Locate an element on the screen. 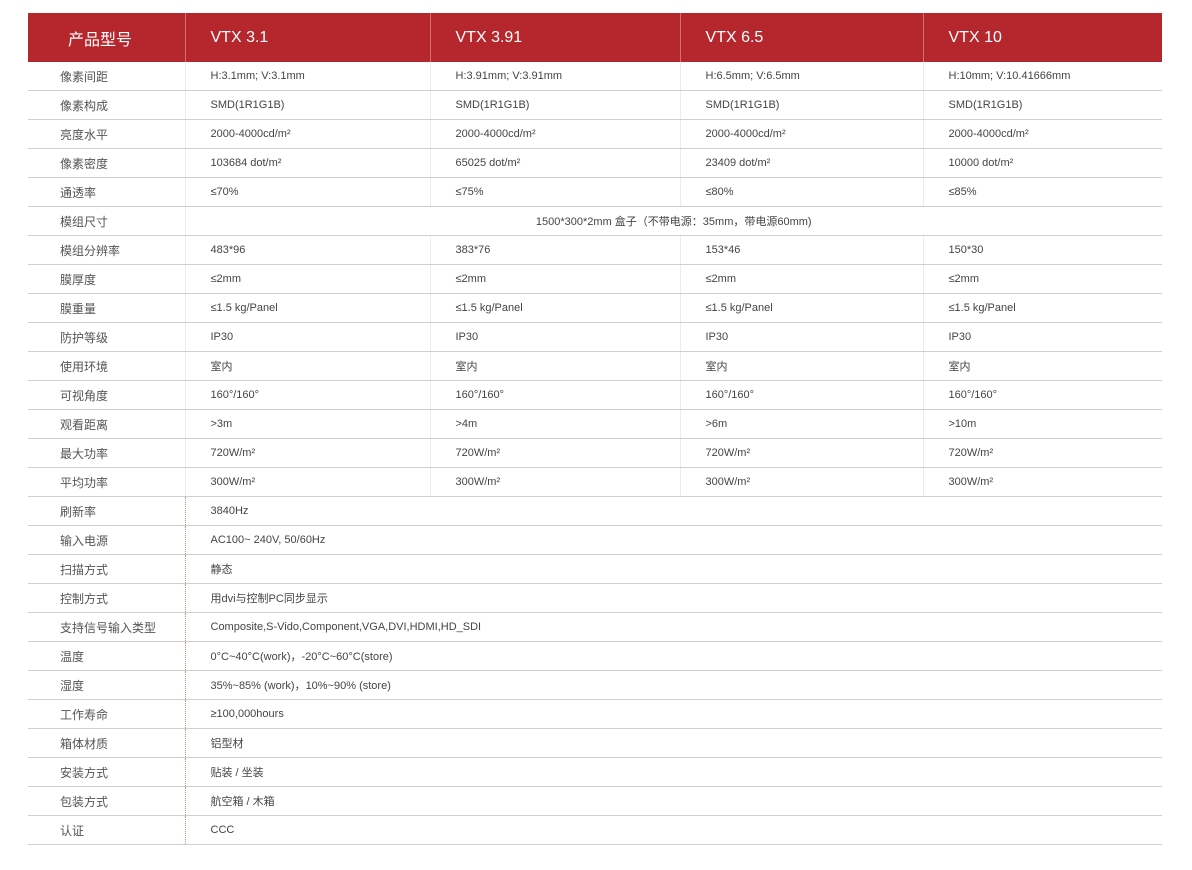  spec-value: 103684 dot/m² is located at coordinates (307, 163).